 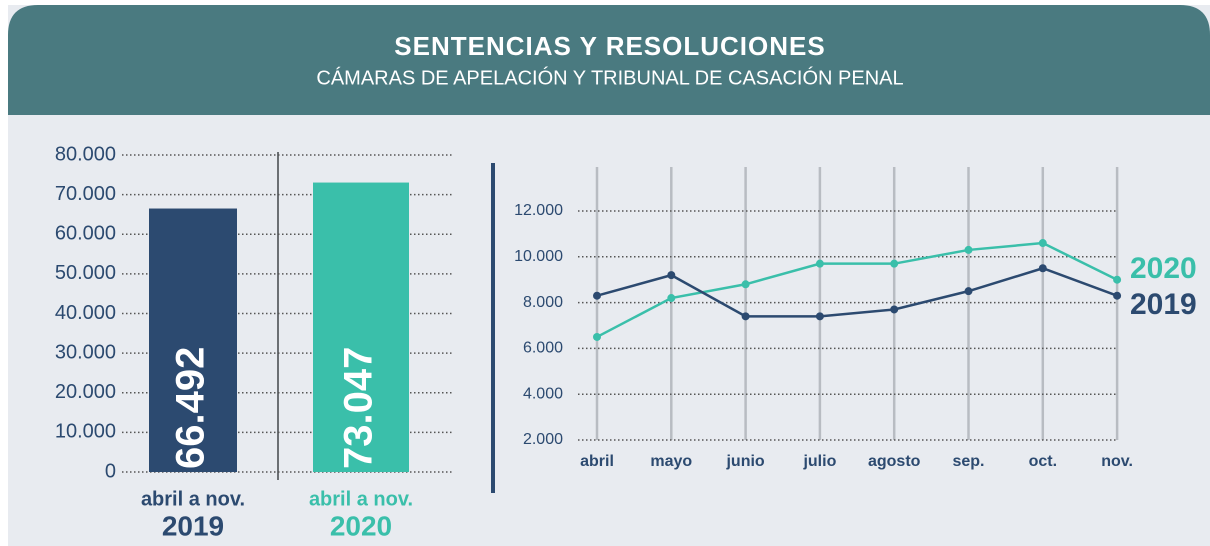 I want to click on x-tick-label: agosto, so click(x=894, y=461).